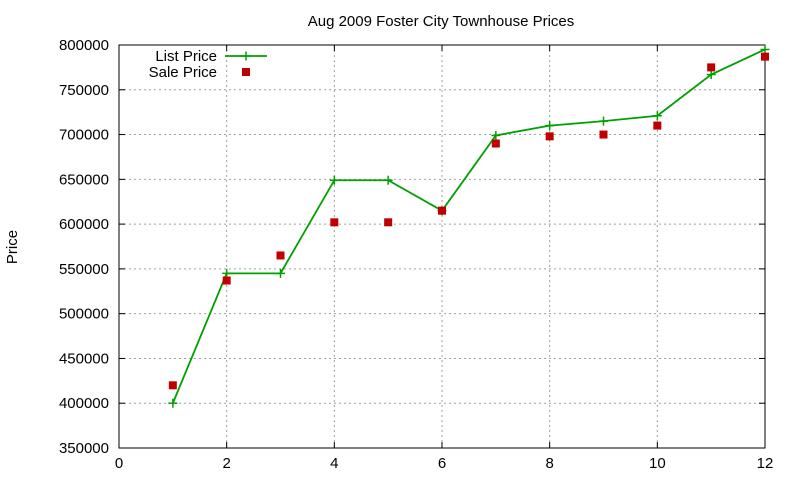 This screenshot has height=480, width=800. Describe the element at coordinates (441, 21) in the screenshot. I see `chart-title: Aug 2009 Foster City Townhouse Prices` at that location.